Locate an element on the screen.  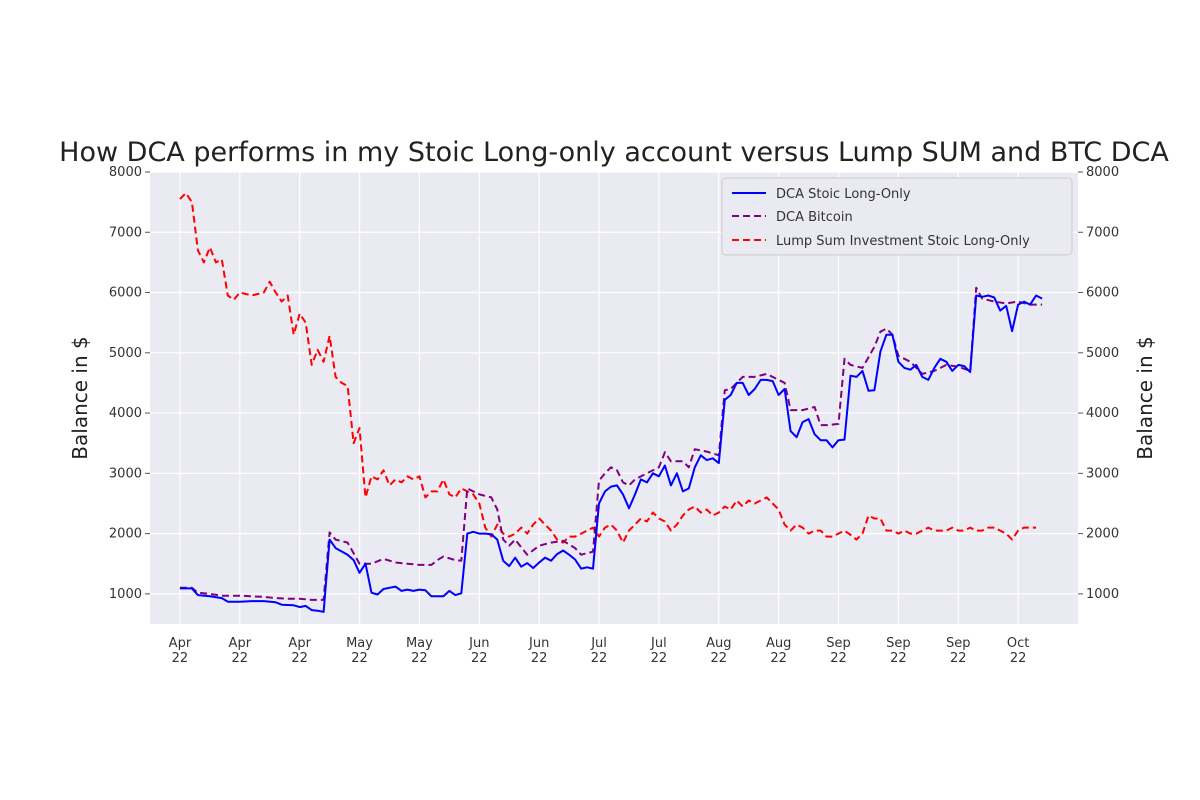
y-tick-label-right: 1000 is located at coordinates (1102, 594).